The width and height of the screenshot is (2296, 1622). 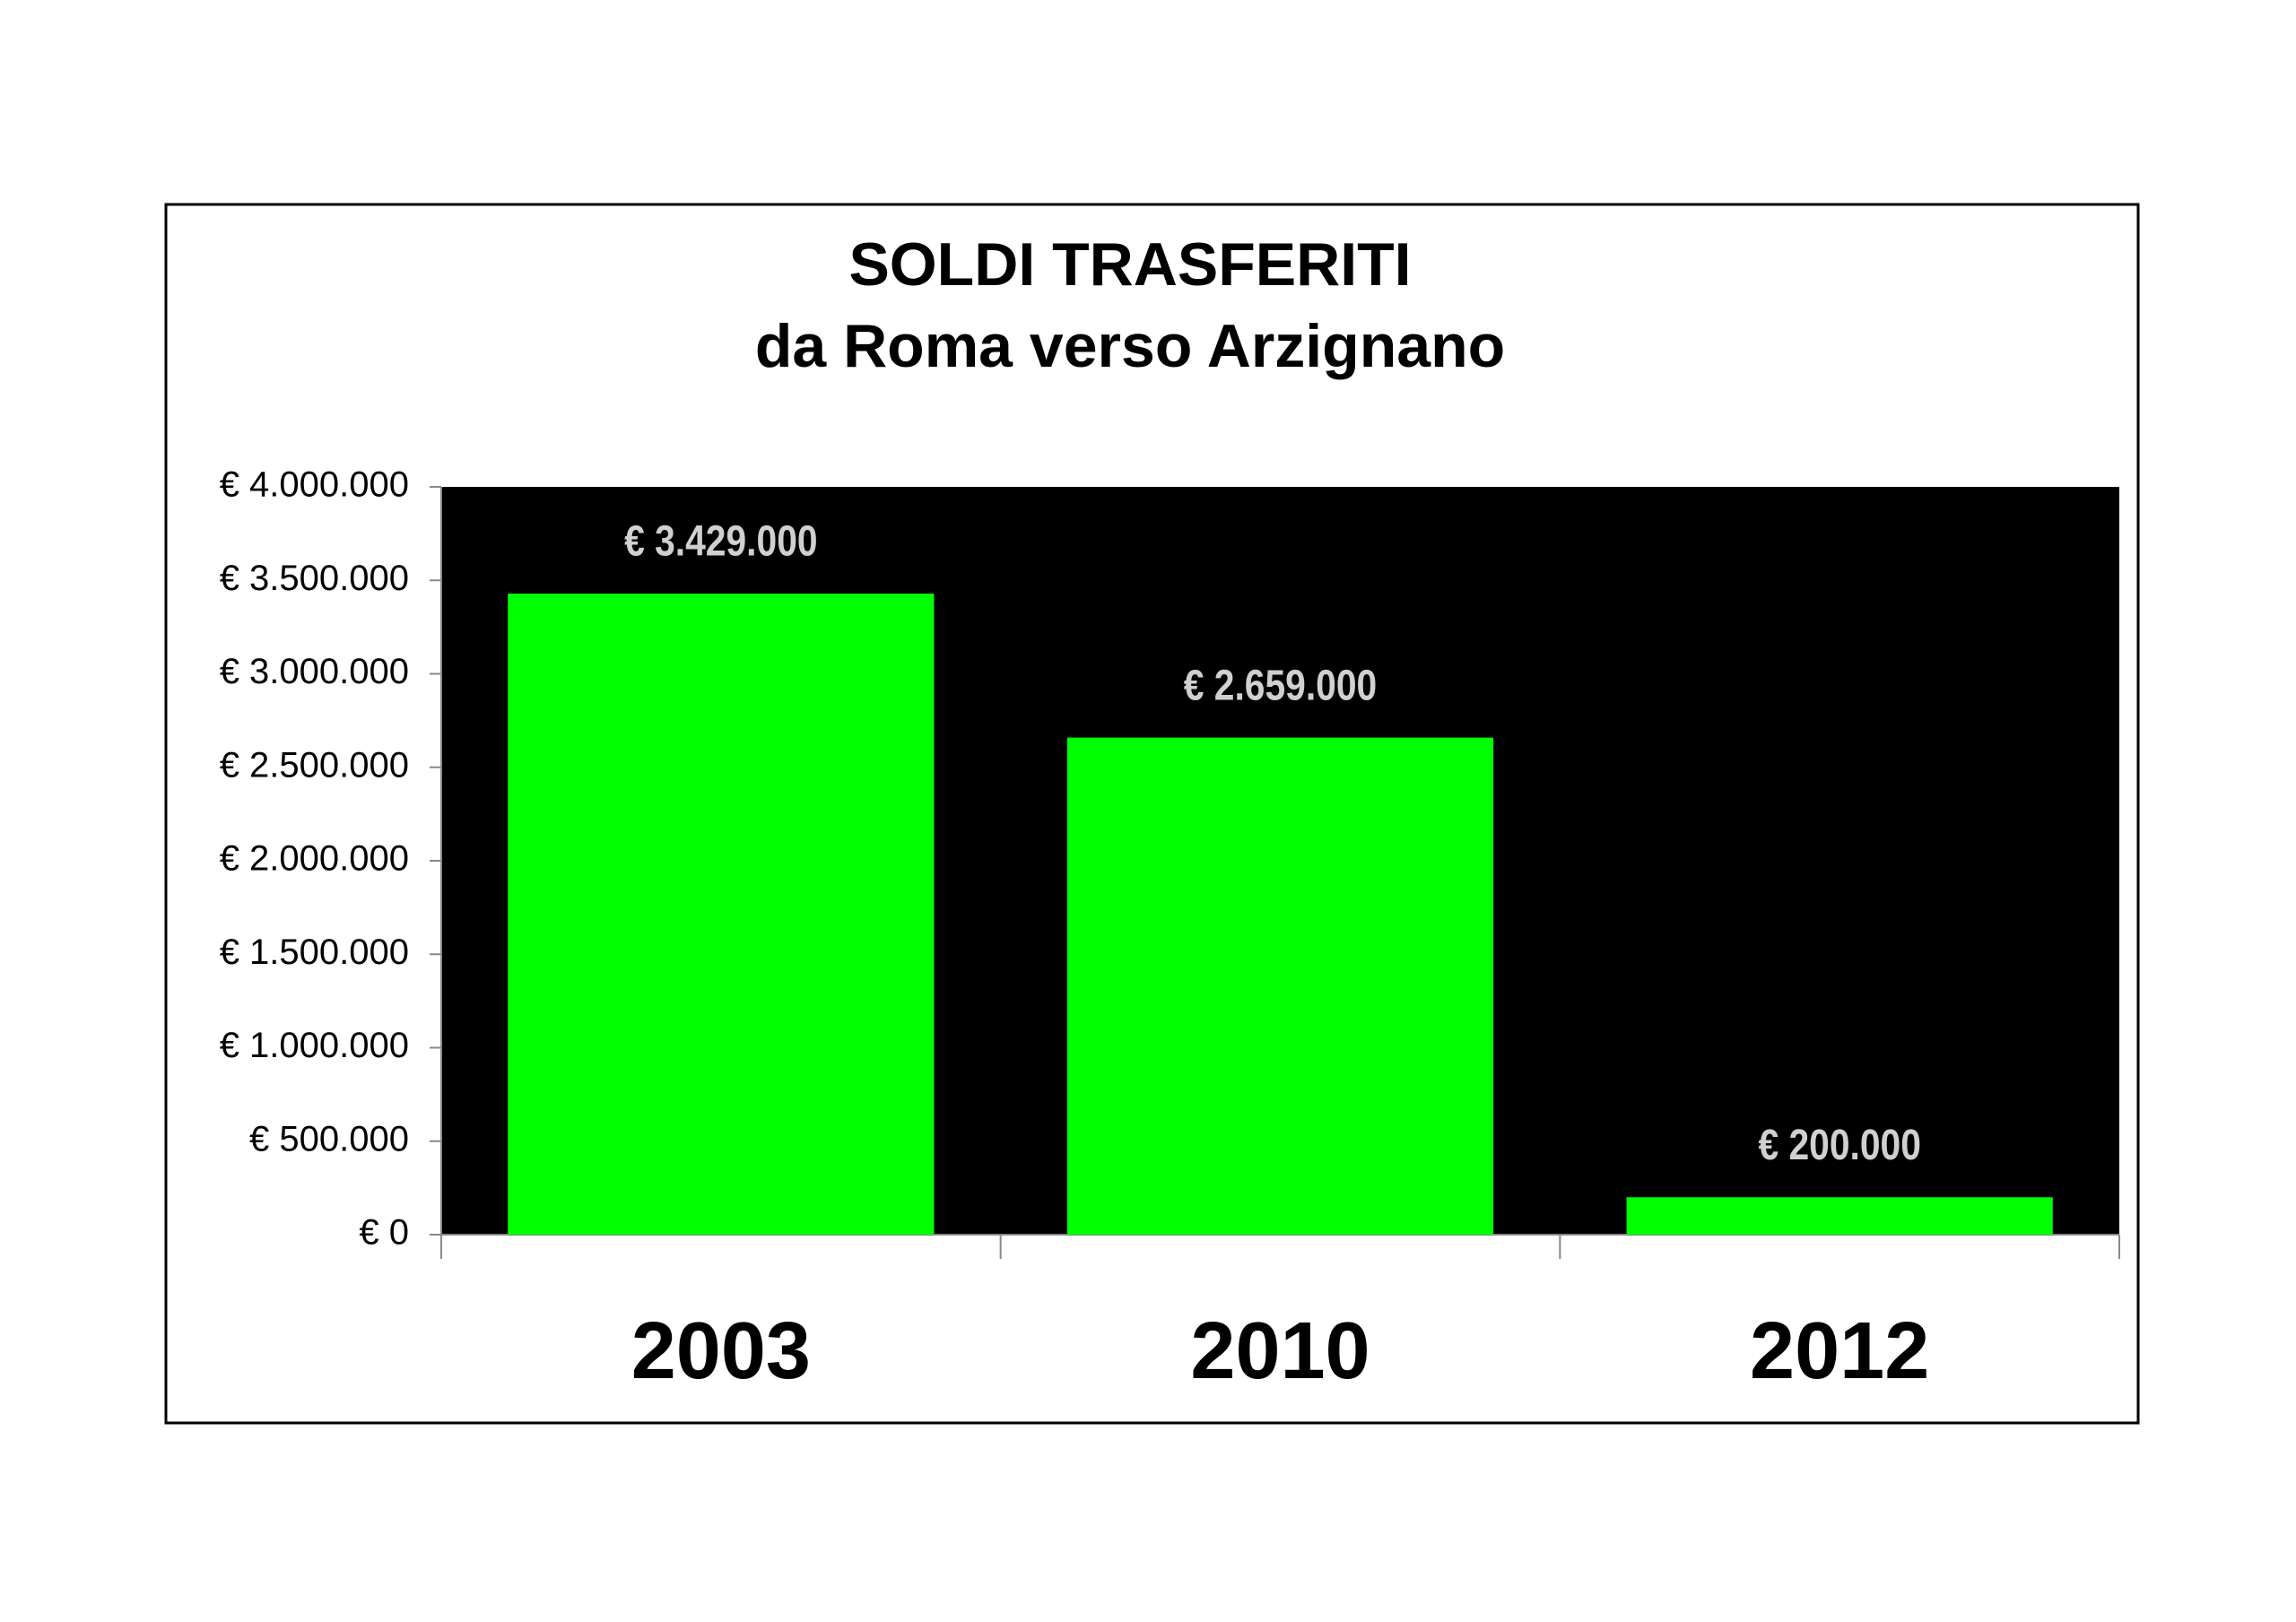 What do you see at coordinates (314, 578) in the screenshot?
I see `y-tick-label: € 3.500.000` at bounding box center [314, 578].